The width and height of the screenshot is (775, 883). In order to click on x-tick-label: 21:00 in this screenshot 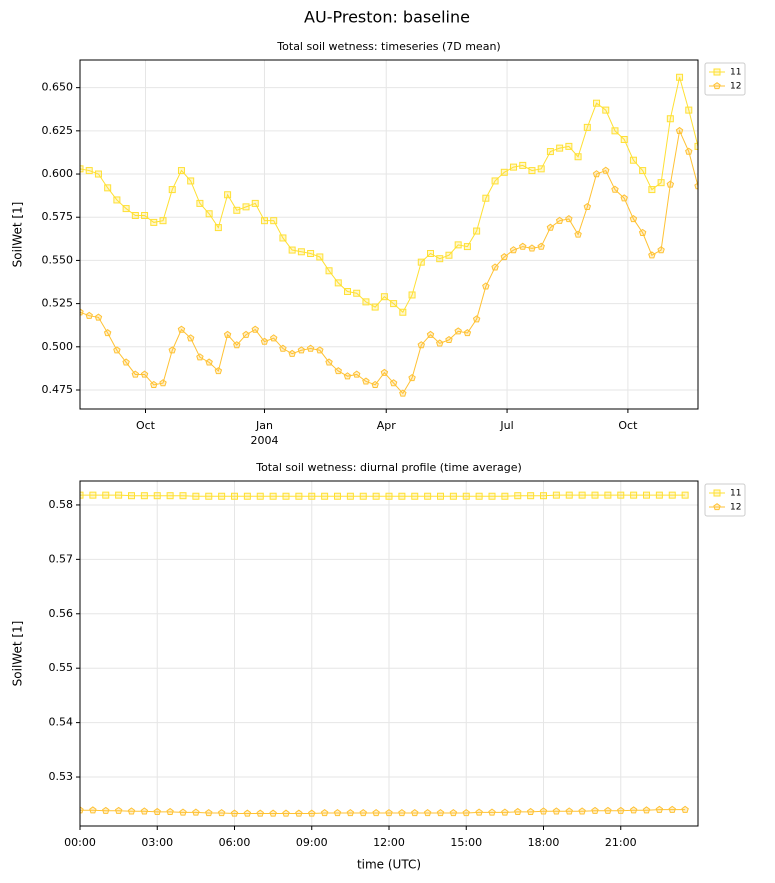, I will do `click(621, 842)`.